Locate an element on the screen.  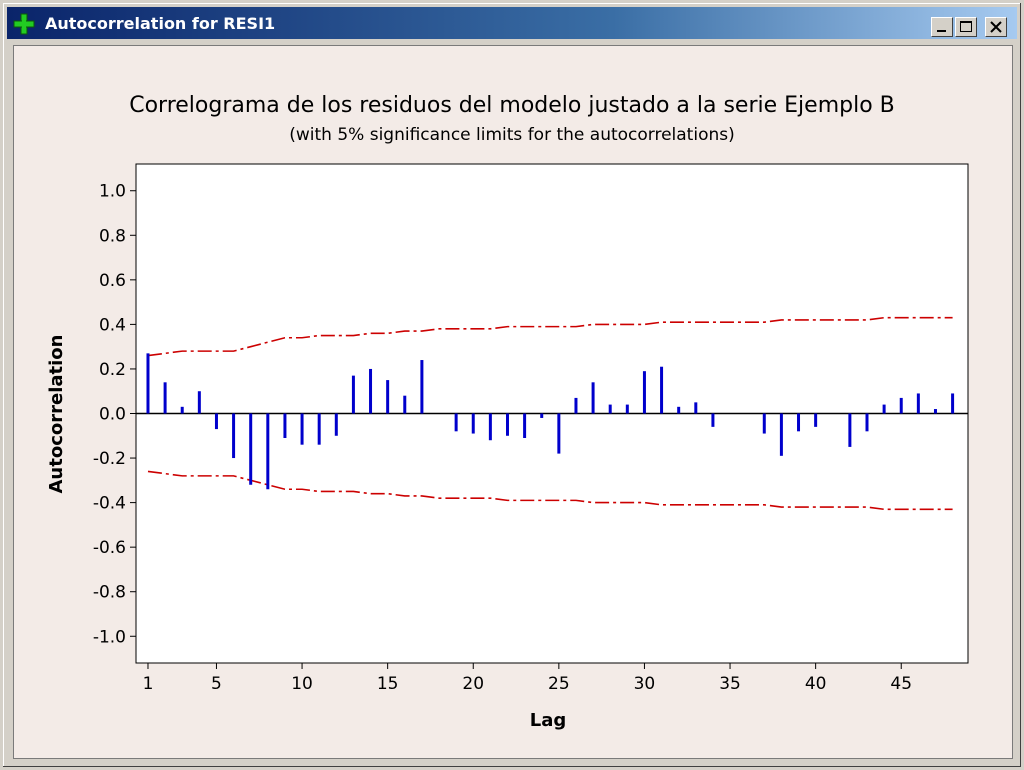
y-tick-label: -0.2 is located at coordinates (109, 459).